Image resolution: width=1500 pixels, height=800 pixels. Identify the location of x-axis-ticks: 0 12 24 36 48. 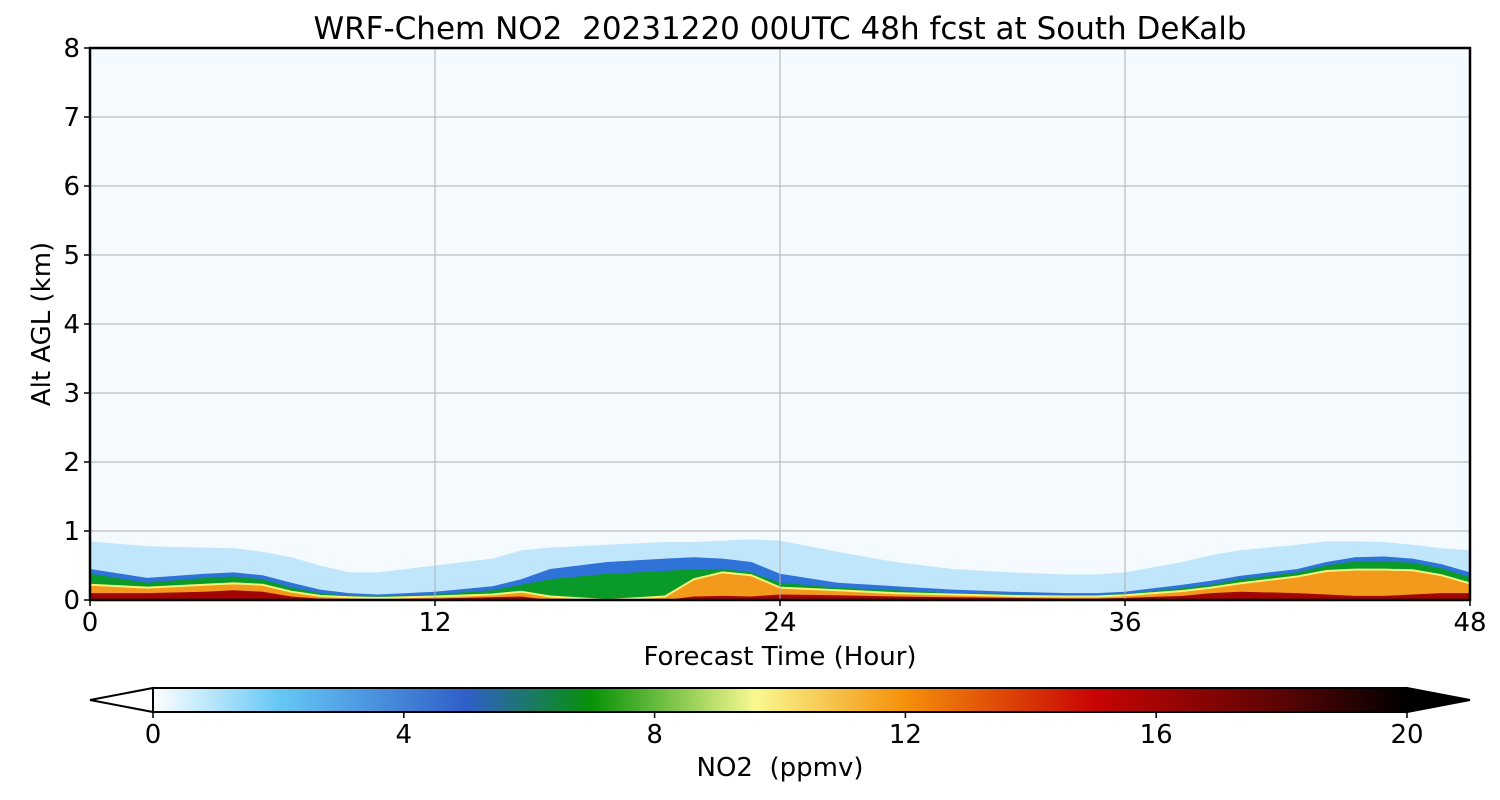
(784, 619).